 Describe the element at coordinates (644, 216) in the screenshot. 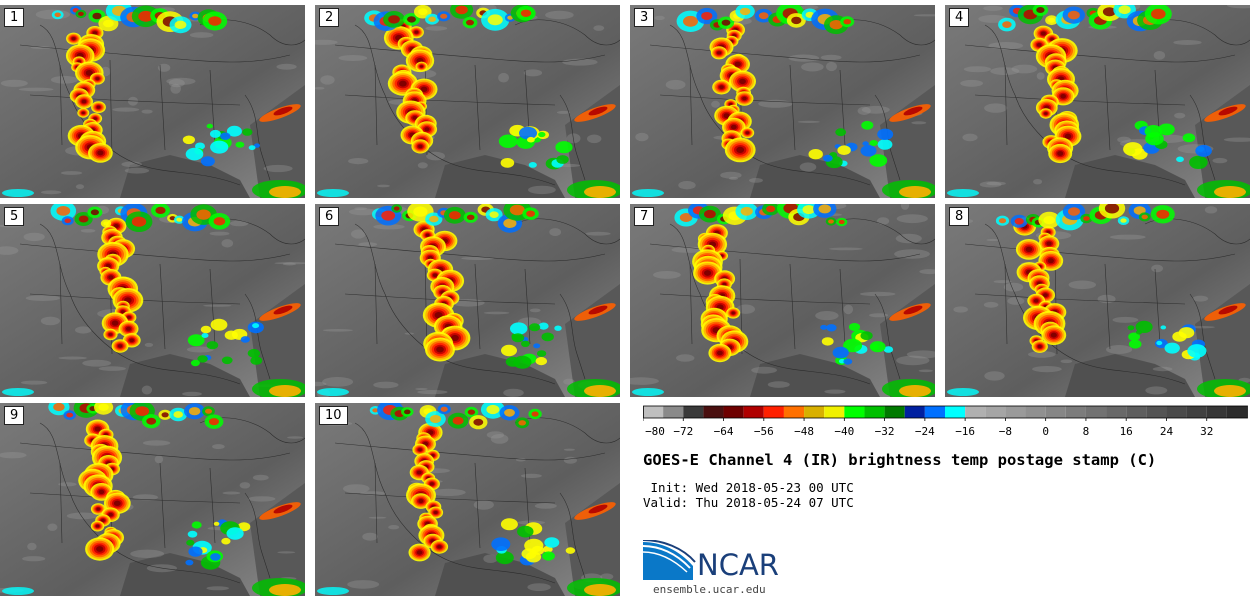

I see `panel-number-label: 7` at that location.